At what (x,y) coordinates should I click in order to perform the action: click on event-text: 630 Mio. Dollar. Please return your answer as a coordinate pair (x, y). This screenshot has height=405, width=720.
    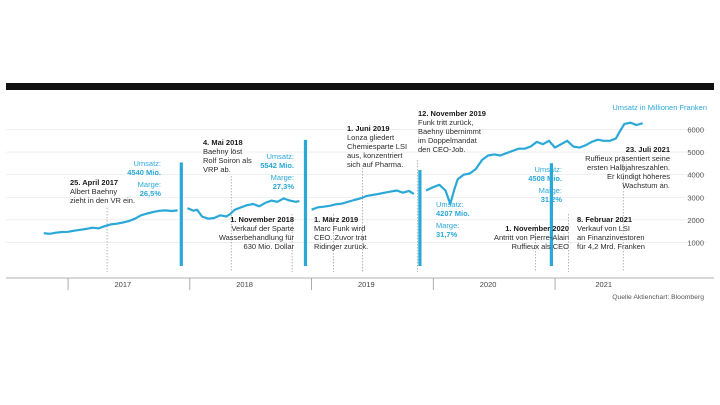
    Looking at the image, I should click on (269, 246).